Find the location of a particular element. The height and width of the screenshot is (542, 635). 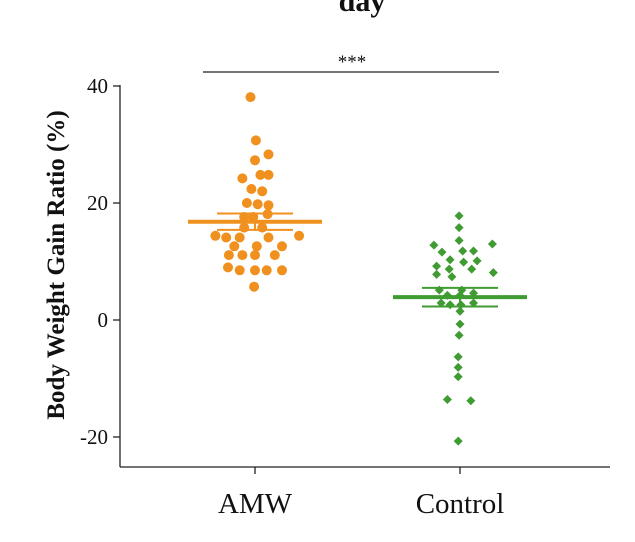

y-axis-label-group: Body Weight Gain Ratio (%) is located at coordinates (56, 264).